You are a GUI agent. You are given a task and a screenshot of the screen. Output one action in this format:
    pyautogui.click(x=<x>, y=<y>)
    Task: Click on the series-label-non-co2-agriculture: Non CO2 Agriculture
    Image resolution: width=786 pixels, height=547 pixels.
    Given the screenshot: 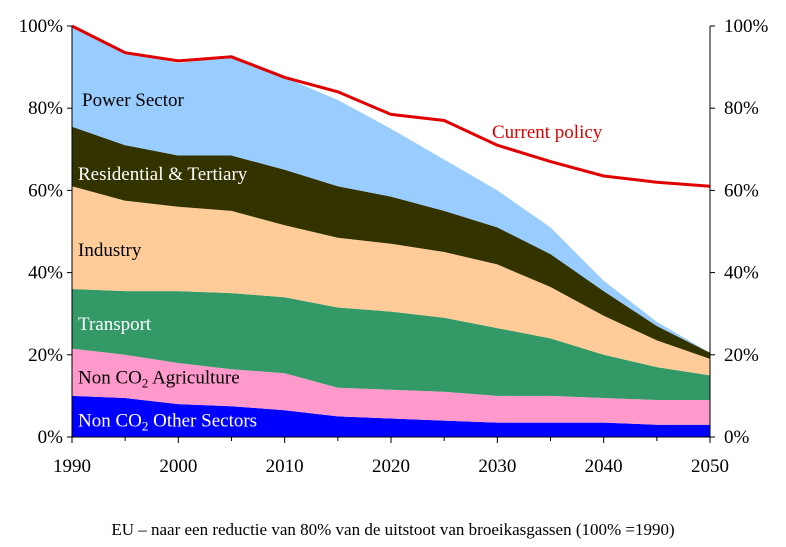 What is the action you would take?
    pyautogui.click(x=159, y=378)
    